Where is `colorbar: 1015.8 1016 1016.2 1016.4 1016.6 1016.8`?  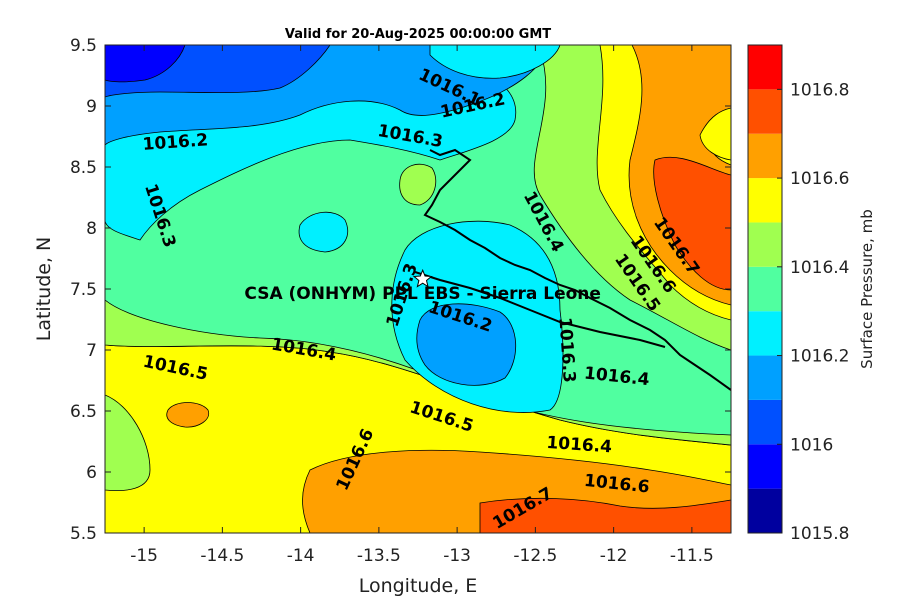 colorbar: 1015.8 1016 1016.2 1016.4 1016.6 1016.8 is located at coordinates (798, 294).